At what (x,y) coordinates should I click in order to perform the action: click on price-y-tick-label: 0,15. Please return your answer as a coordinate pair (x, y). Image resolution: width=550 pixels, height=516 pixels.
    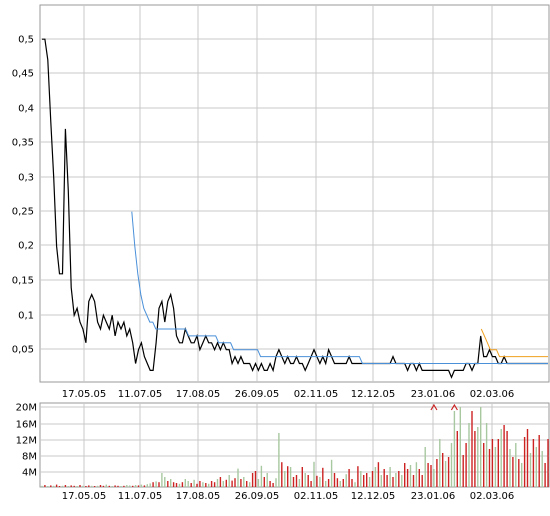
    Looking at the image, I should click on (23, 281).